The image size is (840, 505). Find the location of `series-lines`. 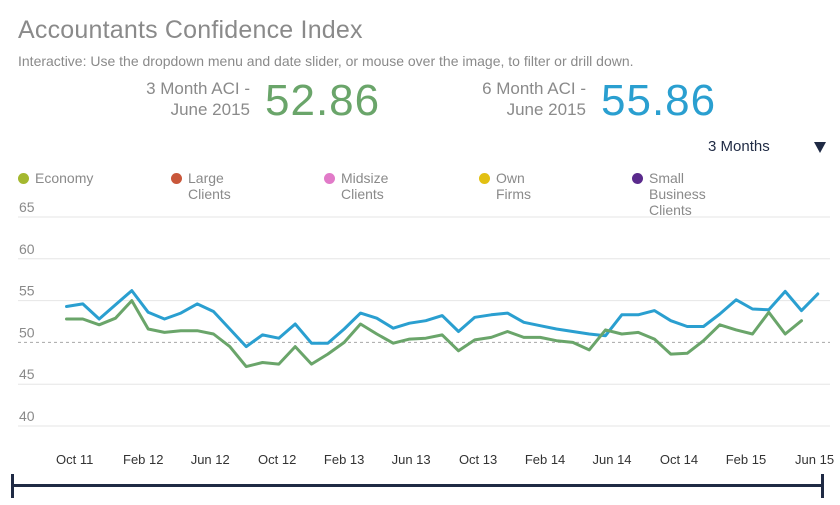

series-lines is located at coordinates (442, 329).